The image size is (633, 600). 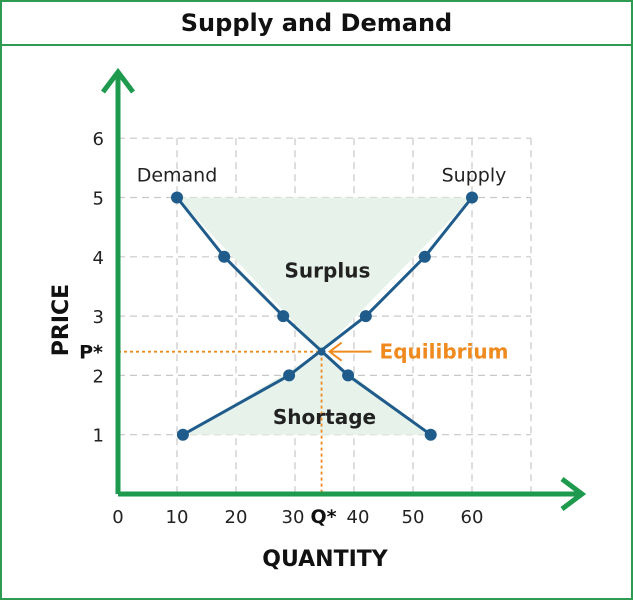 I want to click on y-tick-label: 1, so click(x=98, y=436).